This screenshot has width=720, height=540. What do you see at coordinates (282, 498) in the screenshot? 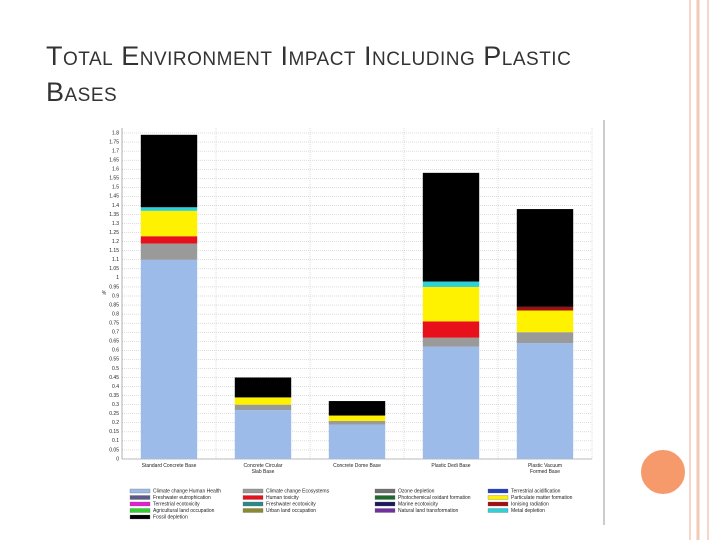
I see `legend-label: Human toxicity` at bounding box center [282, 498].